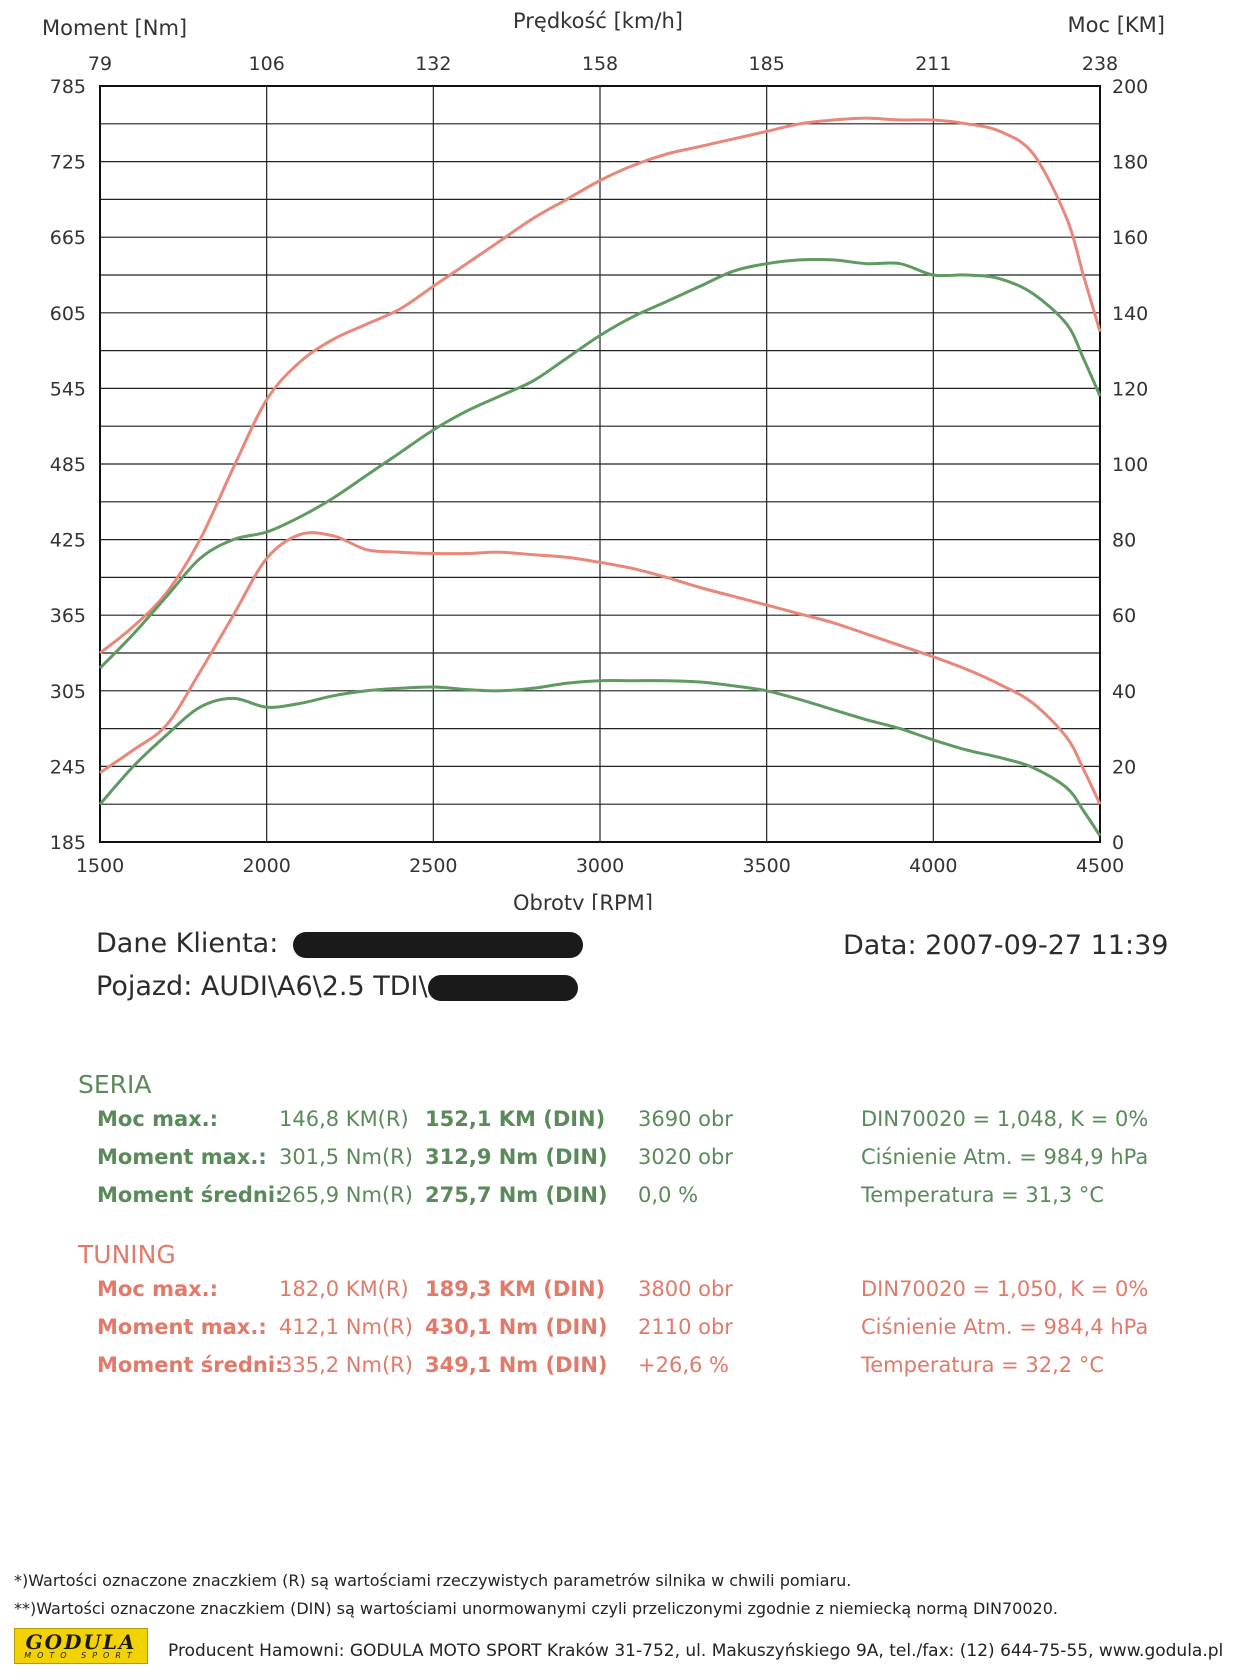 Image resolution: width=1242 pixels, height=1680 pixels. I want to click on left-tick-label: 485, so click(68, 465).